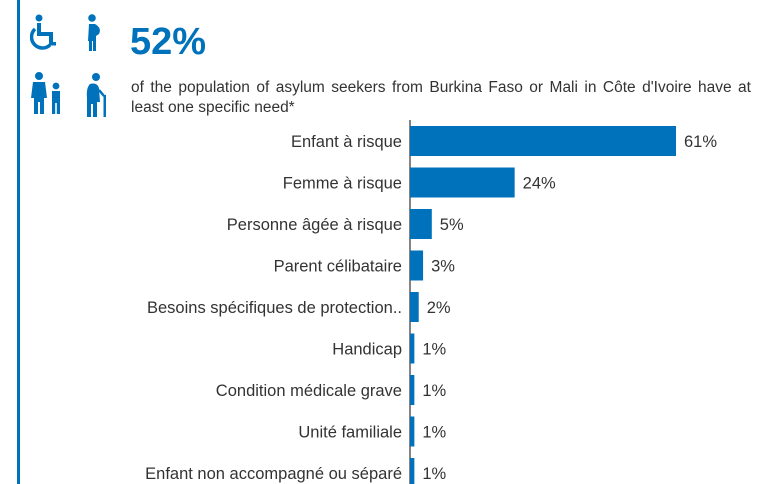 The height and width of the screenshot is (484, 766). Describe the element at coordinates (700, 142) in the screenshot. I see `value-label: 61%` at that location.